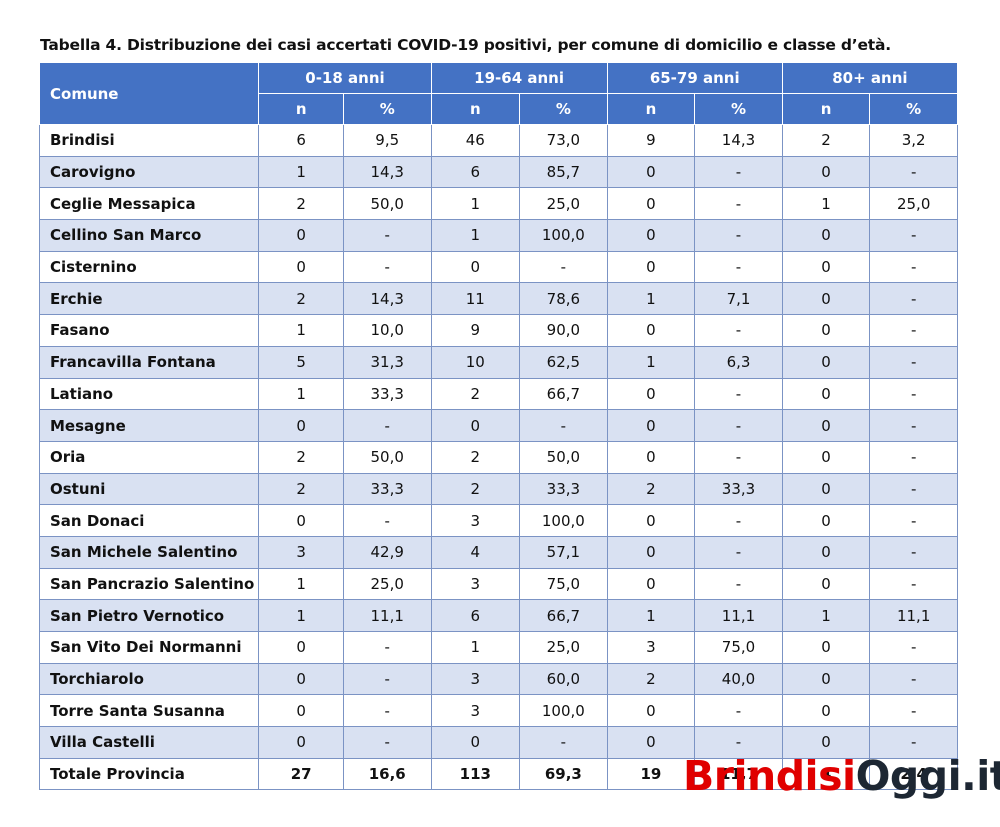 Image resolution: width=1000 pixels, height=827 pixels. Describe the element at coordinates (563, 362) in the screenshot. I see `percent-cell: 62,5` at that location.